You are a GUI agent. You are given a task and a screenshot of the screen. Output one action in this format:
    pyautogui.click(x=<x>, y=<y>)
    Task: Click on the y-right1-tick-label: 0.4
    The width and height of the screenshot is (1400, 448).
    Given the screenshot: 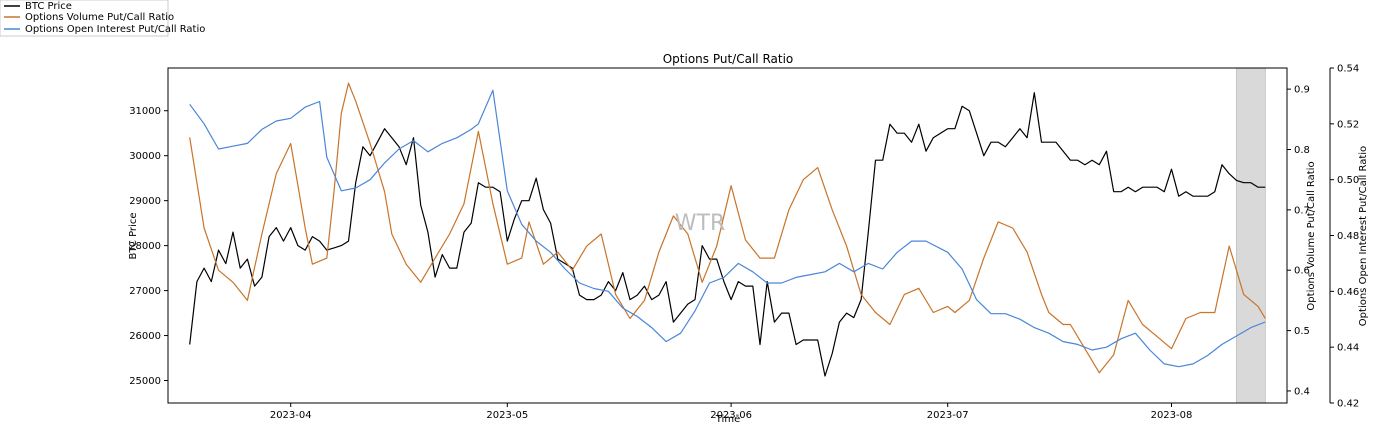 What is the action you would take?
    pyautogui.click(x=1302, y=391)
    